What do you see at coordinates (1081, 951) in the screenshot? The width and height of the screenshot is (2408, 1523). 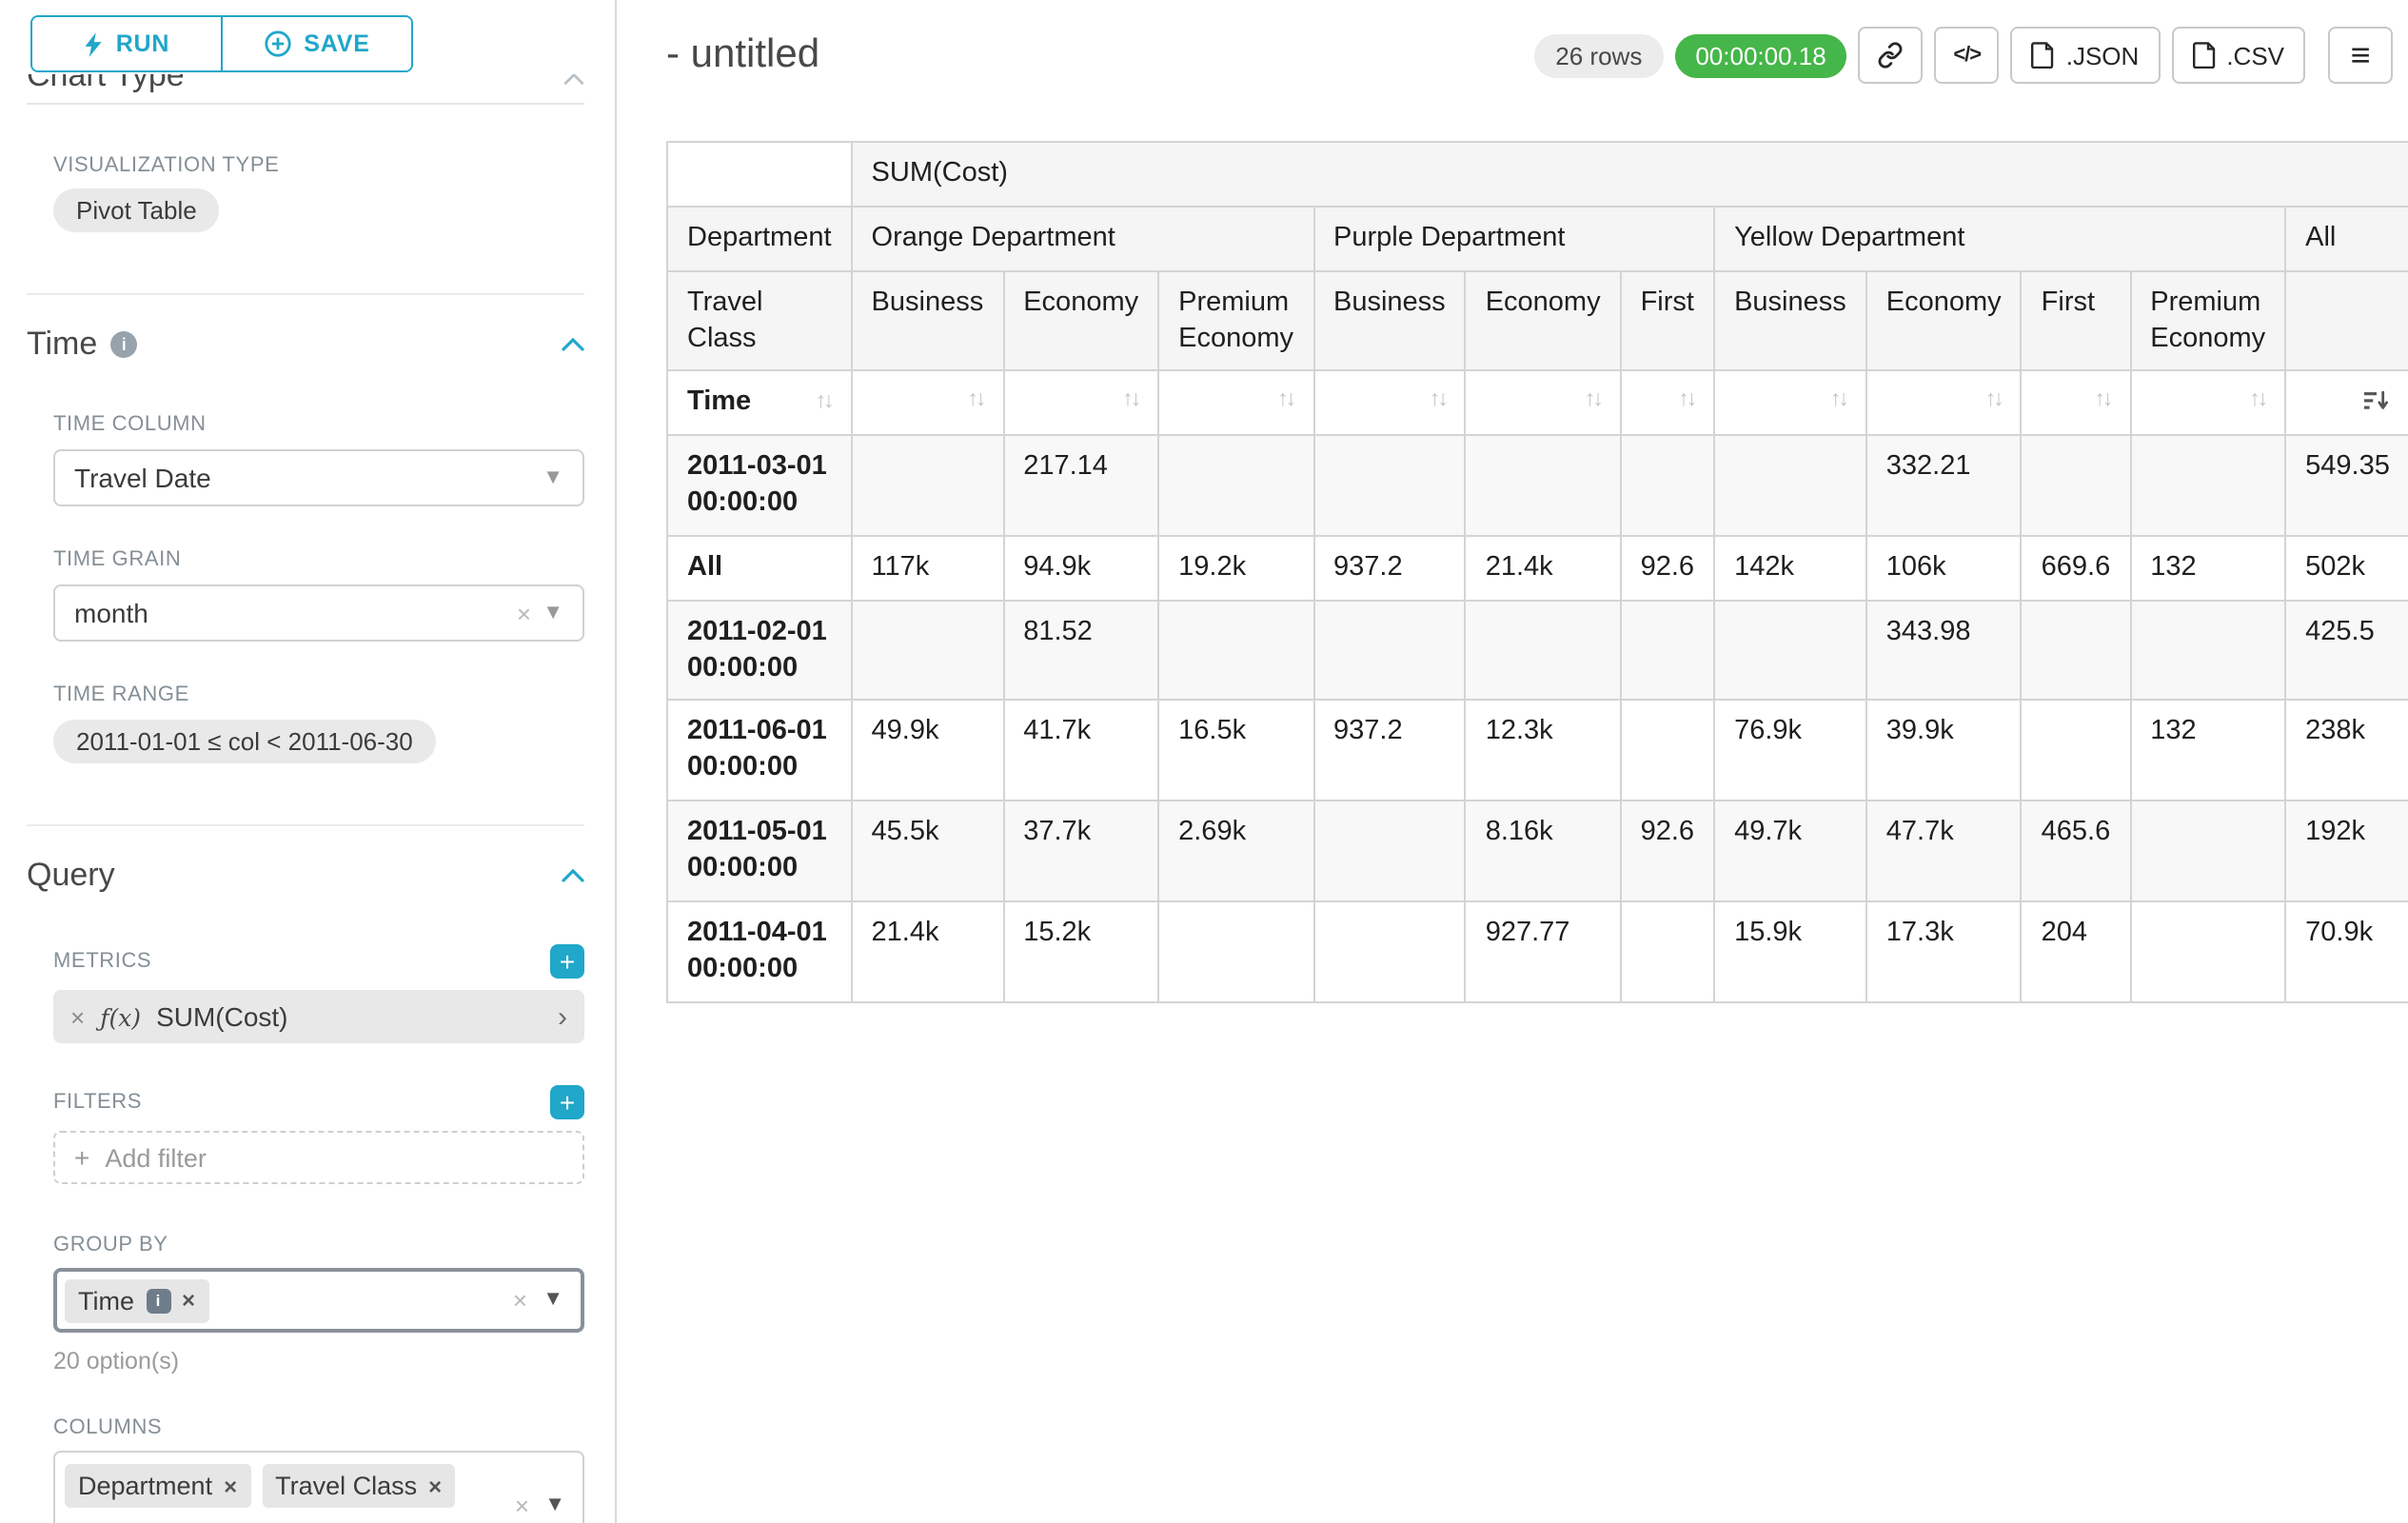 I see `pivot-value-cell: 15.2k` at bounding box center [1081, 951].